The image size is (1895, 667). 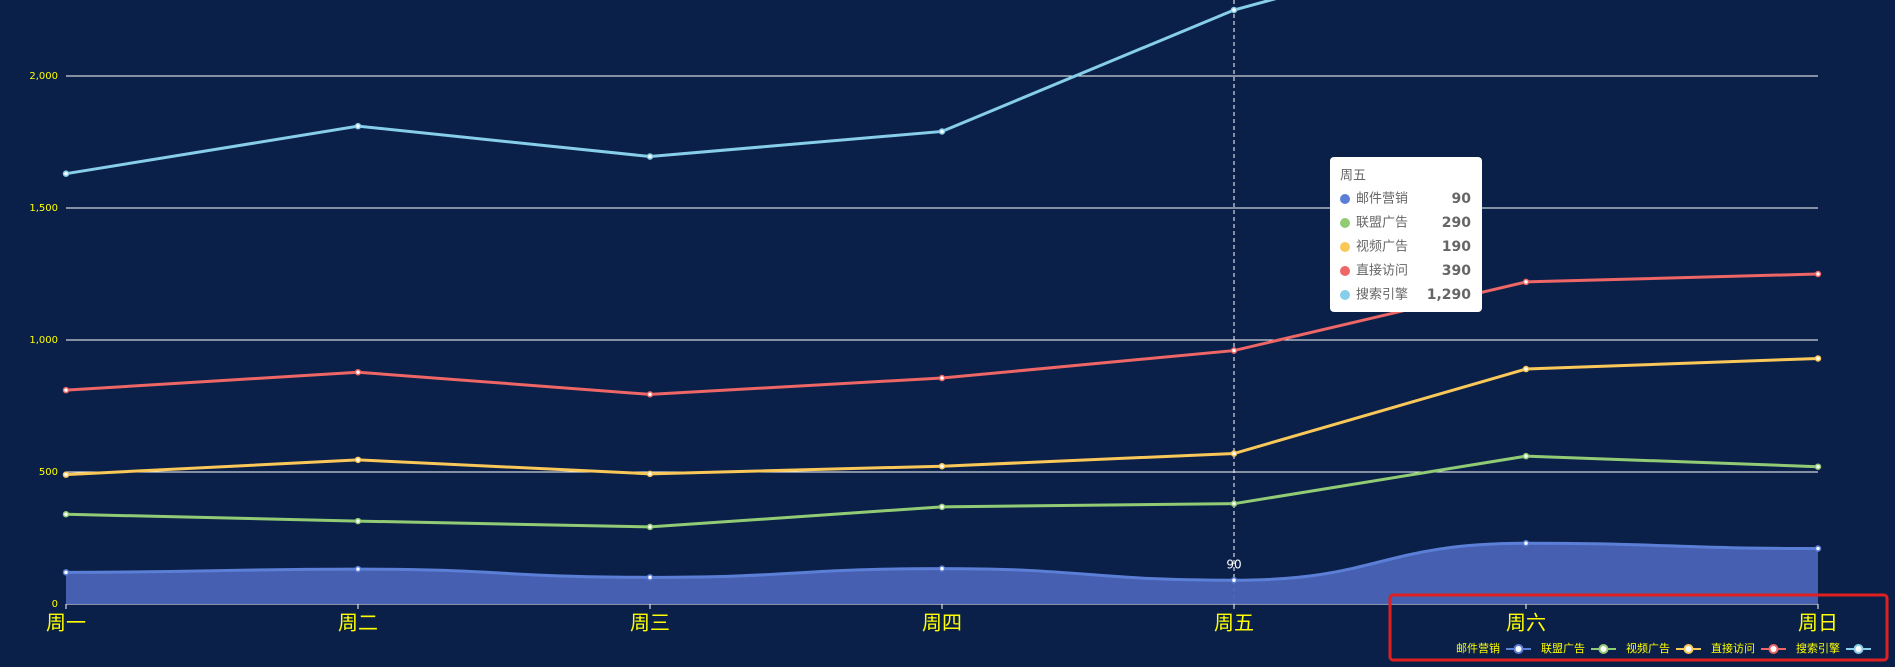 What do you see at coordinates (1648, 648) in the screenshot?
I see `legend-label: 视频广告` at bounding box center [1648, 648].